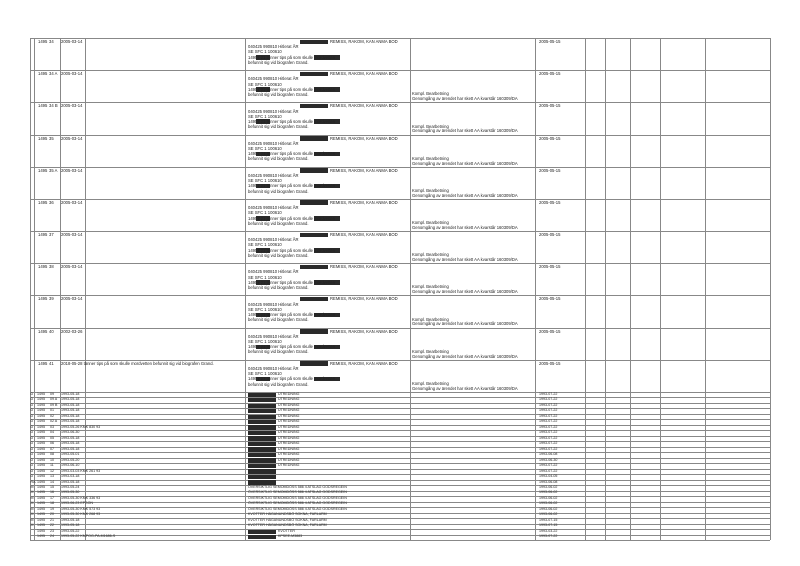 The width and height of the screenshot is (800, 566). I want to click on cell-date2: 2005-05-15, so click(550, 363).